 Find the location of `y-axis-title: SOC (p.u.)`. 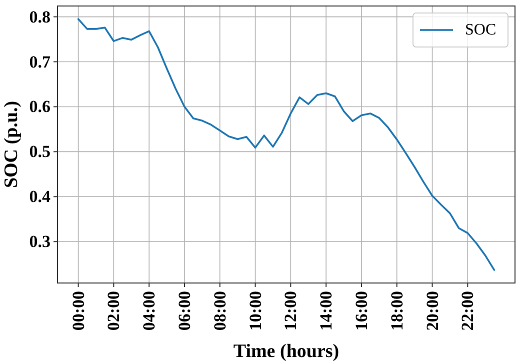

y-axis-title: SOC (p.u.) is located at coordinates (11, 144).